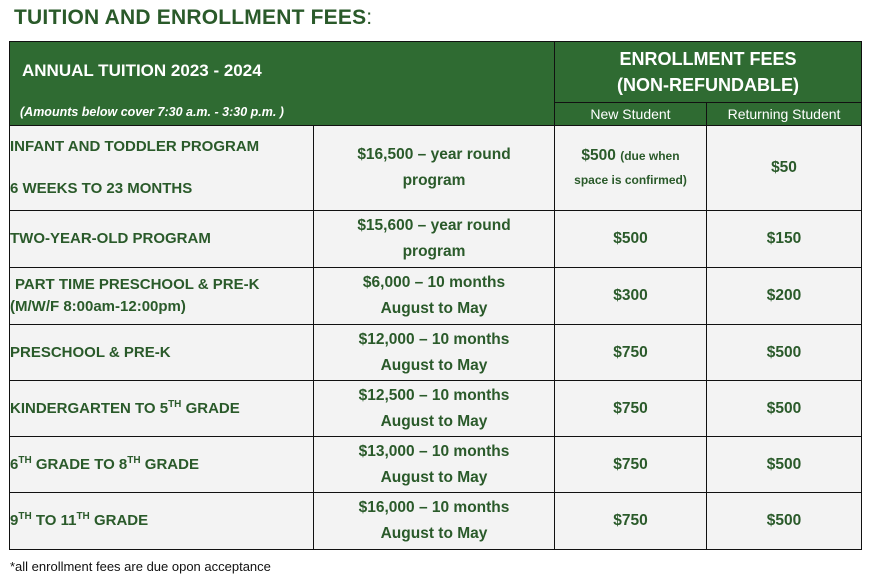 The height and width of the screenshot is (583, 870). I want to click on program-name: PRESCHOOL & PRE-K, so click(161, 352).